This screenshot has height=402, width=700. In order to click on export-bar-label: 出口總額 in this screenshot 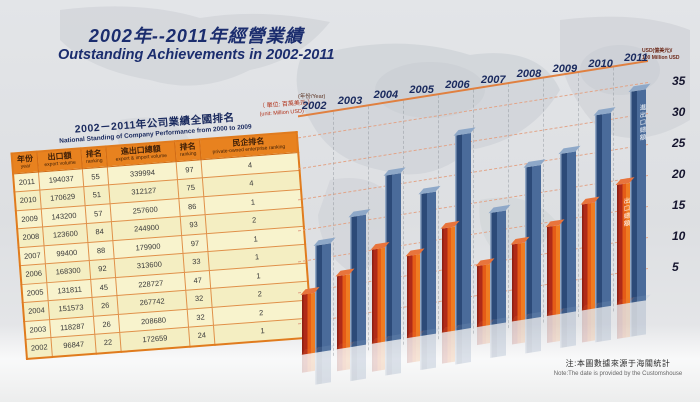, I will do `click(625, 212)`.